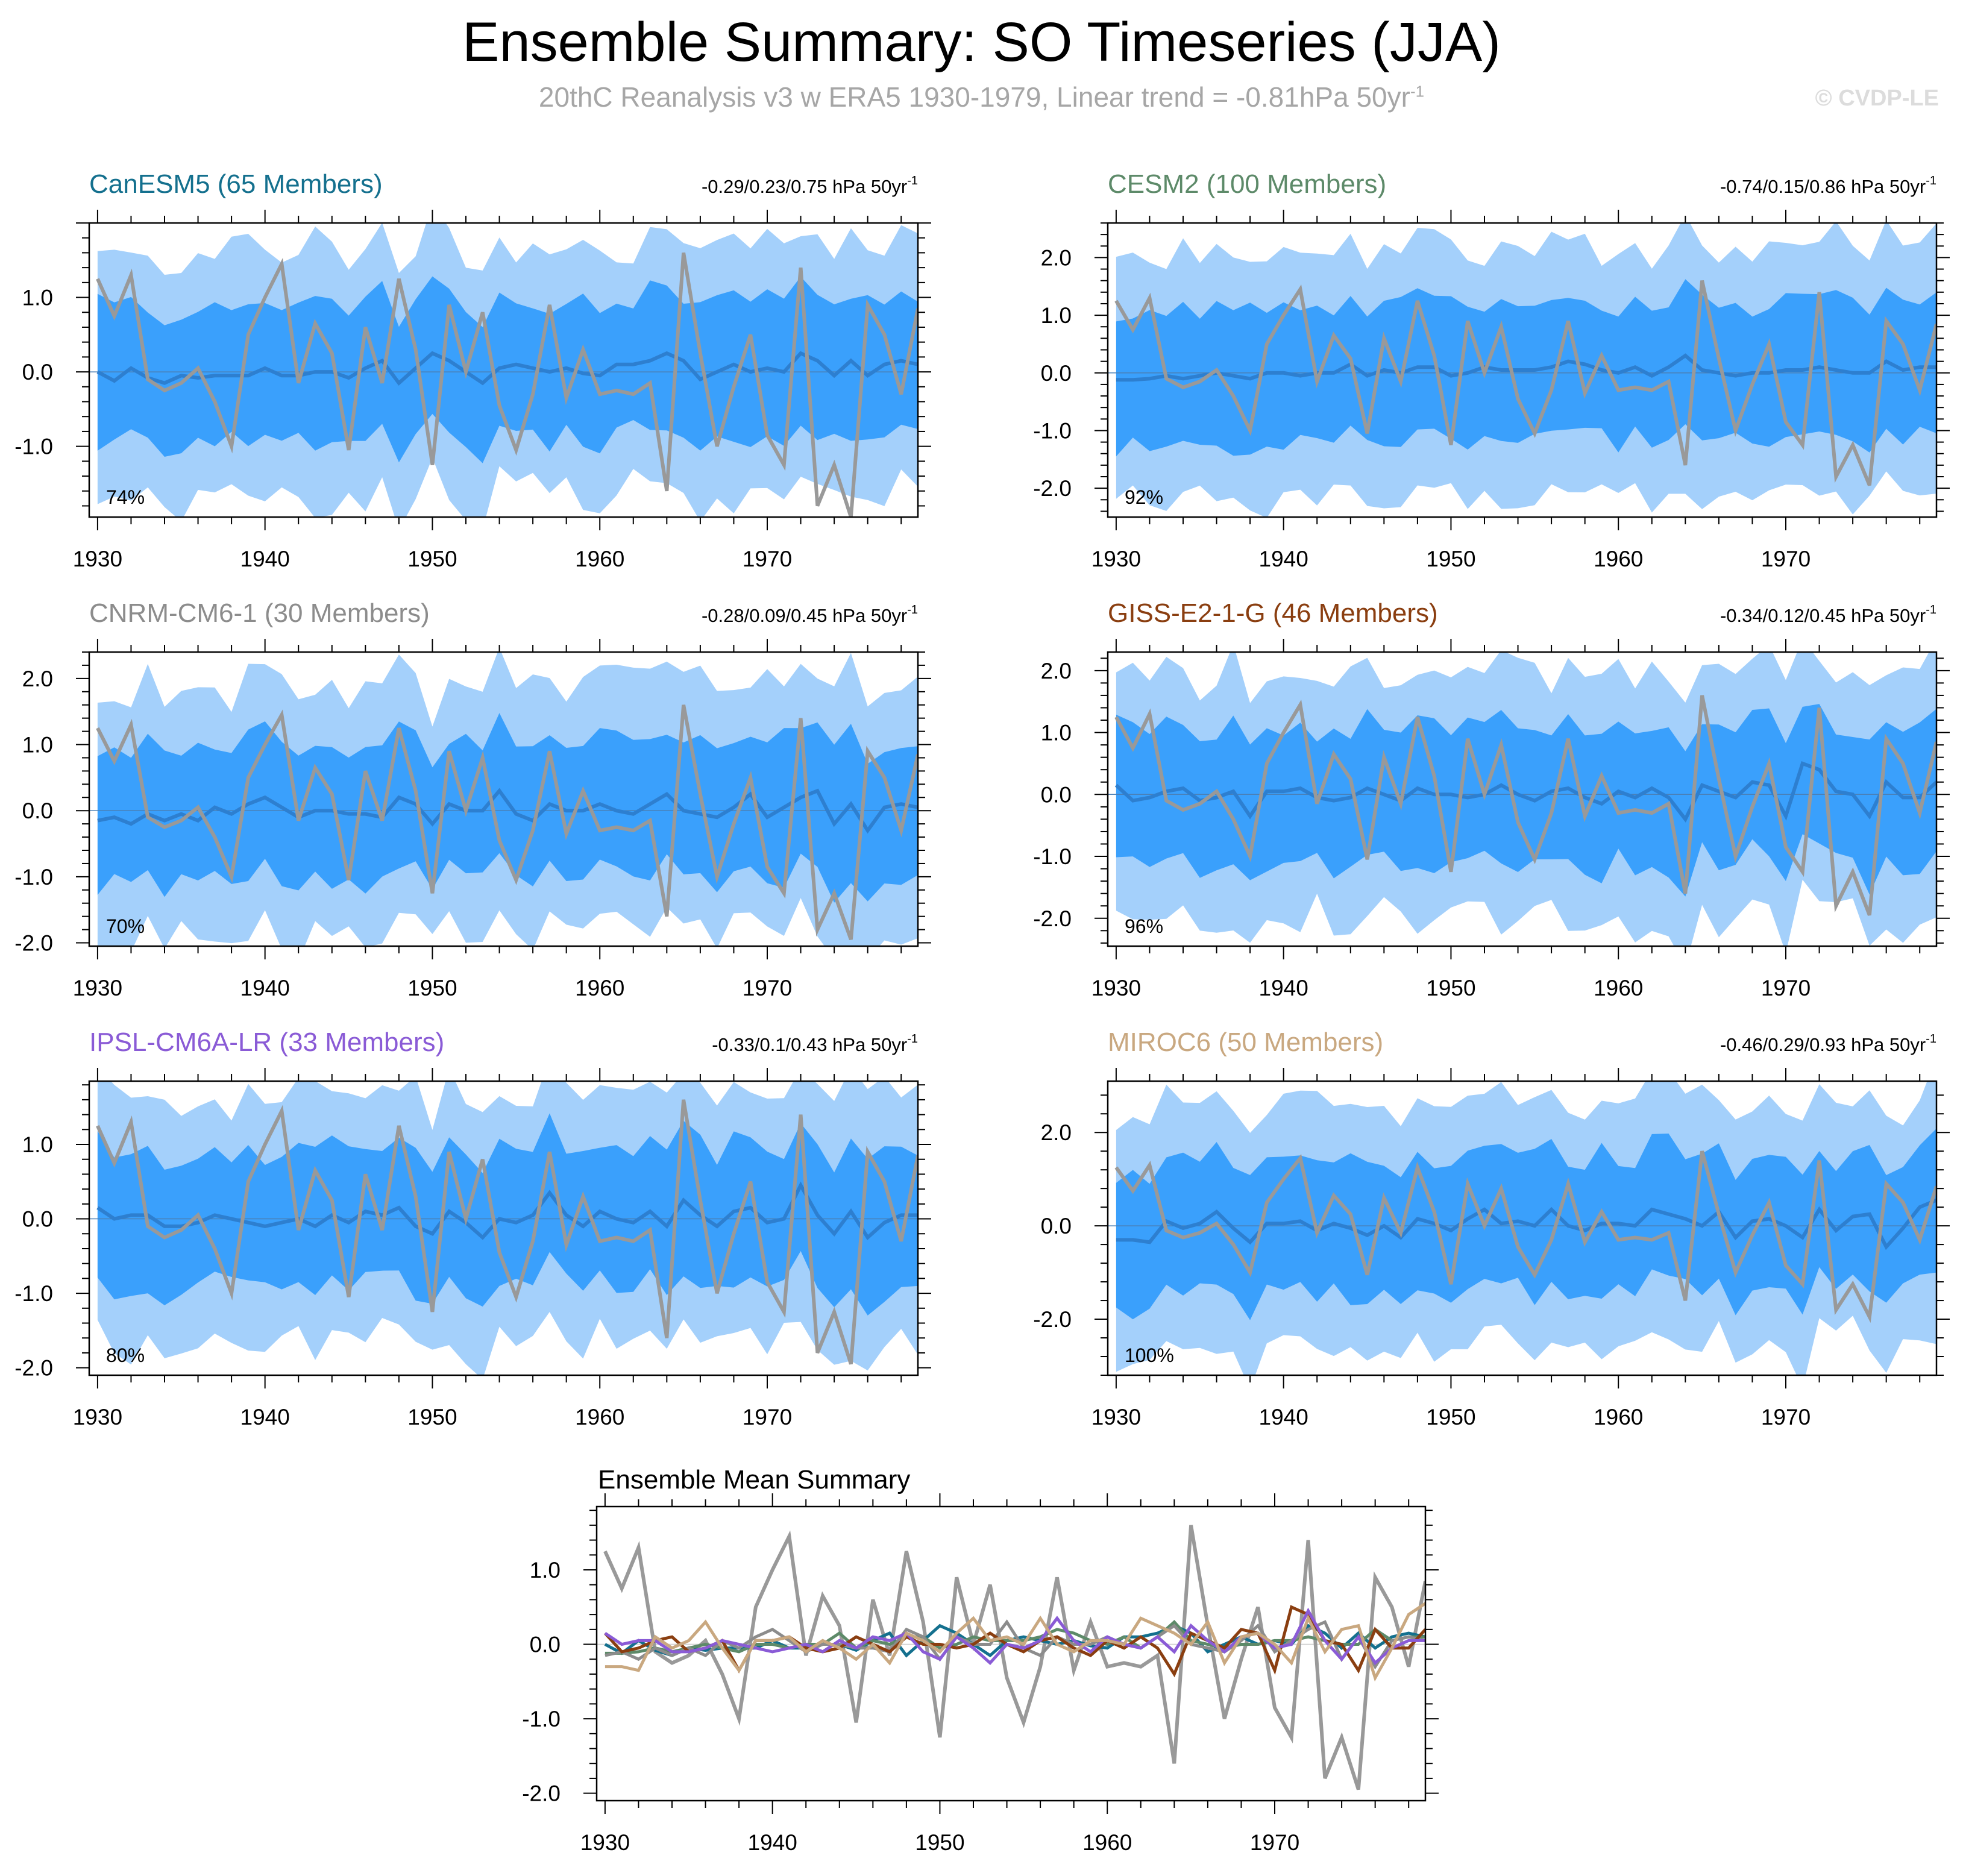 The width and height of the screenshot is (1963, 1876). I want to click on percent-label: 92%, so click(1144, 497).